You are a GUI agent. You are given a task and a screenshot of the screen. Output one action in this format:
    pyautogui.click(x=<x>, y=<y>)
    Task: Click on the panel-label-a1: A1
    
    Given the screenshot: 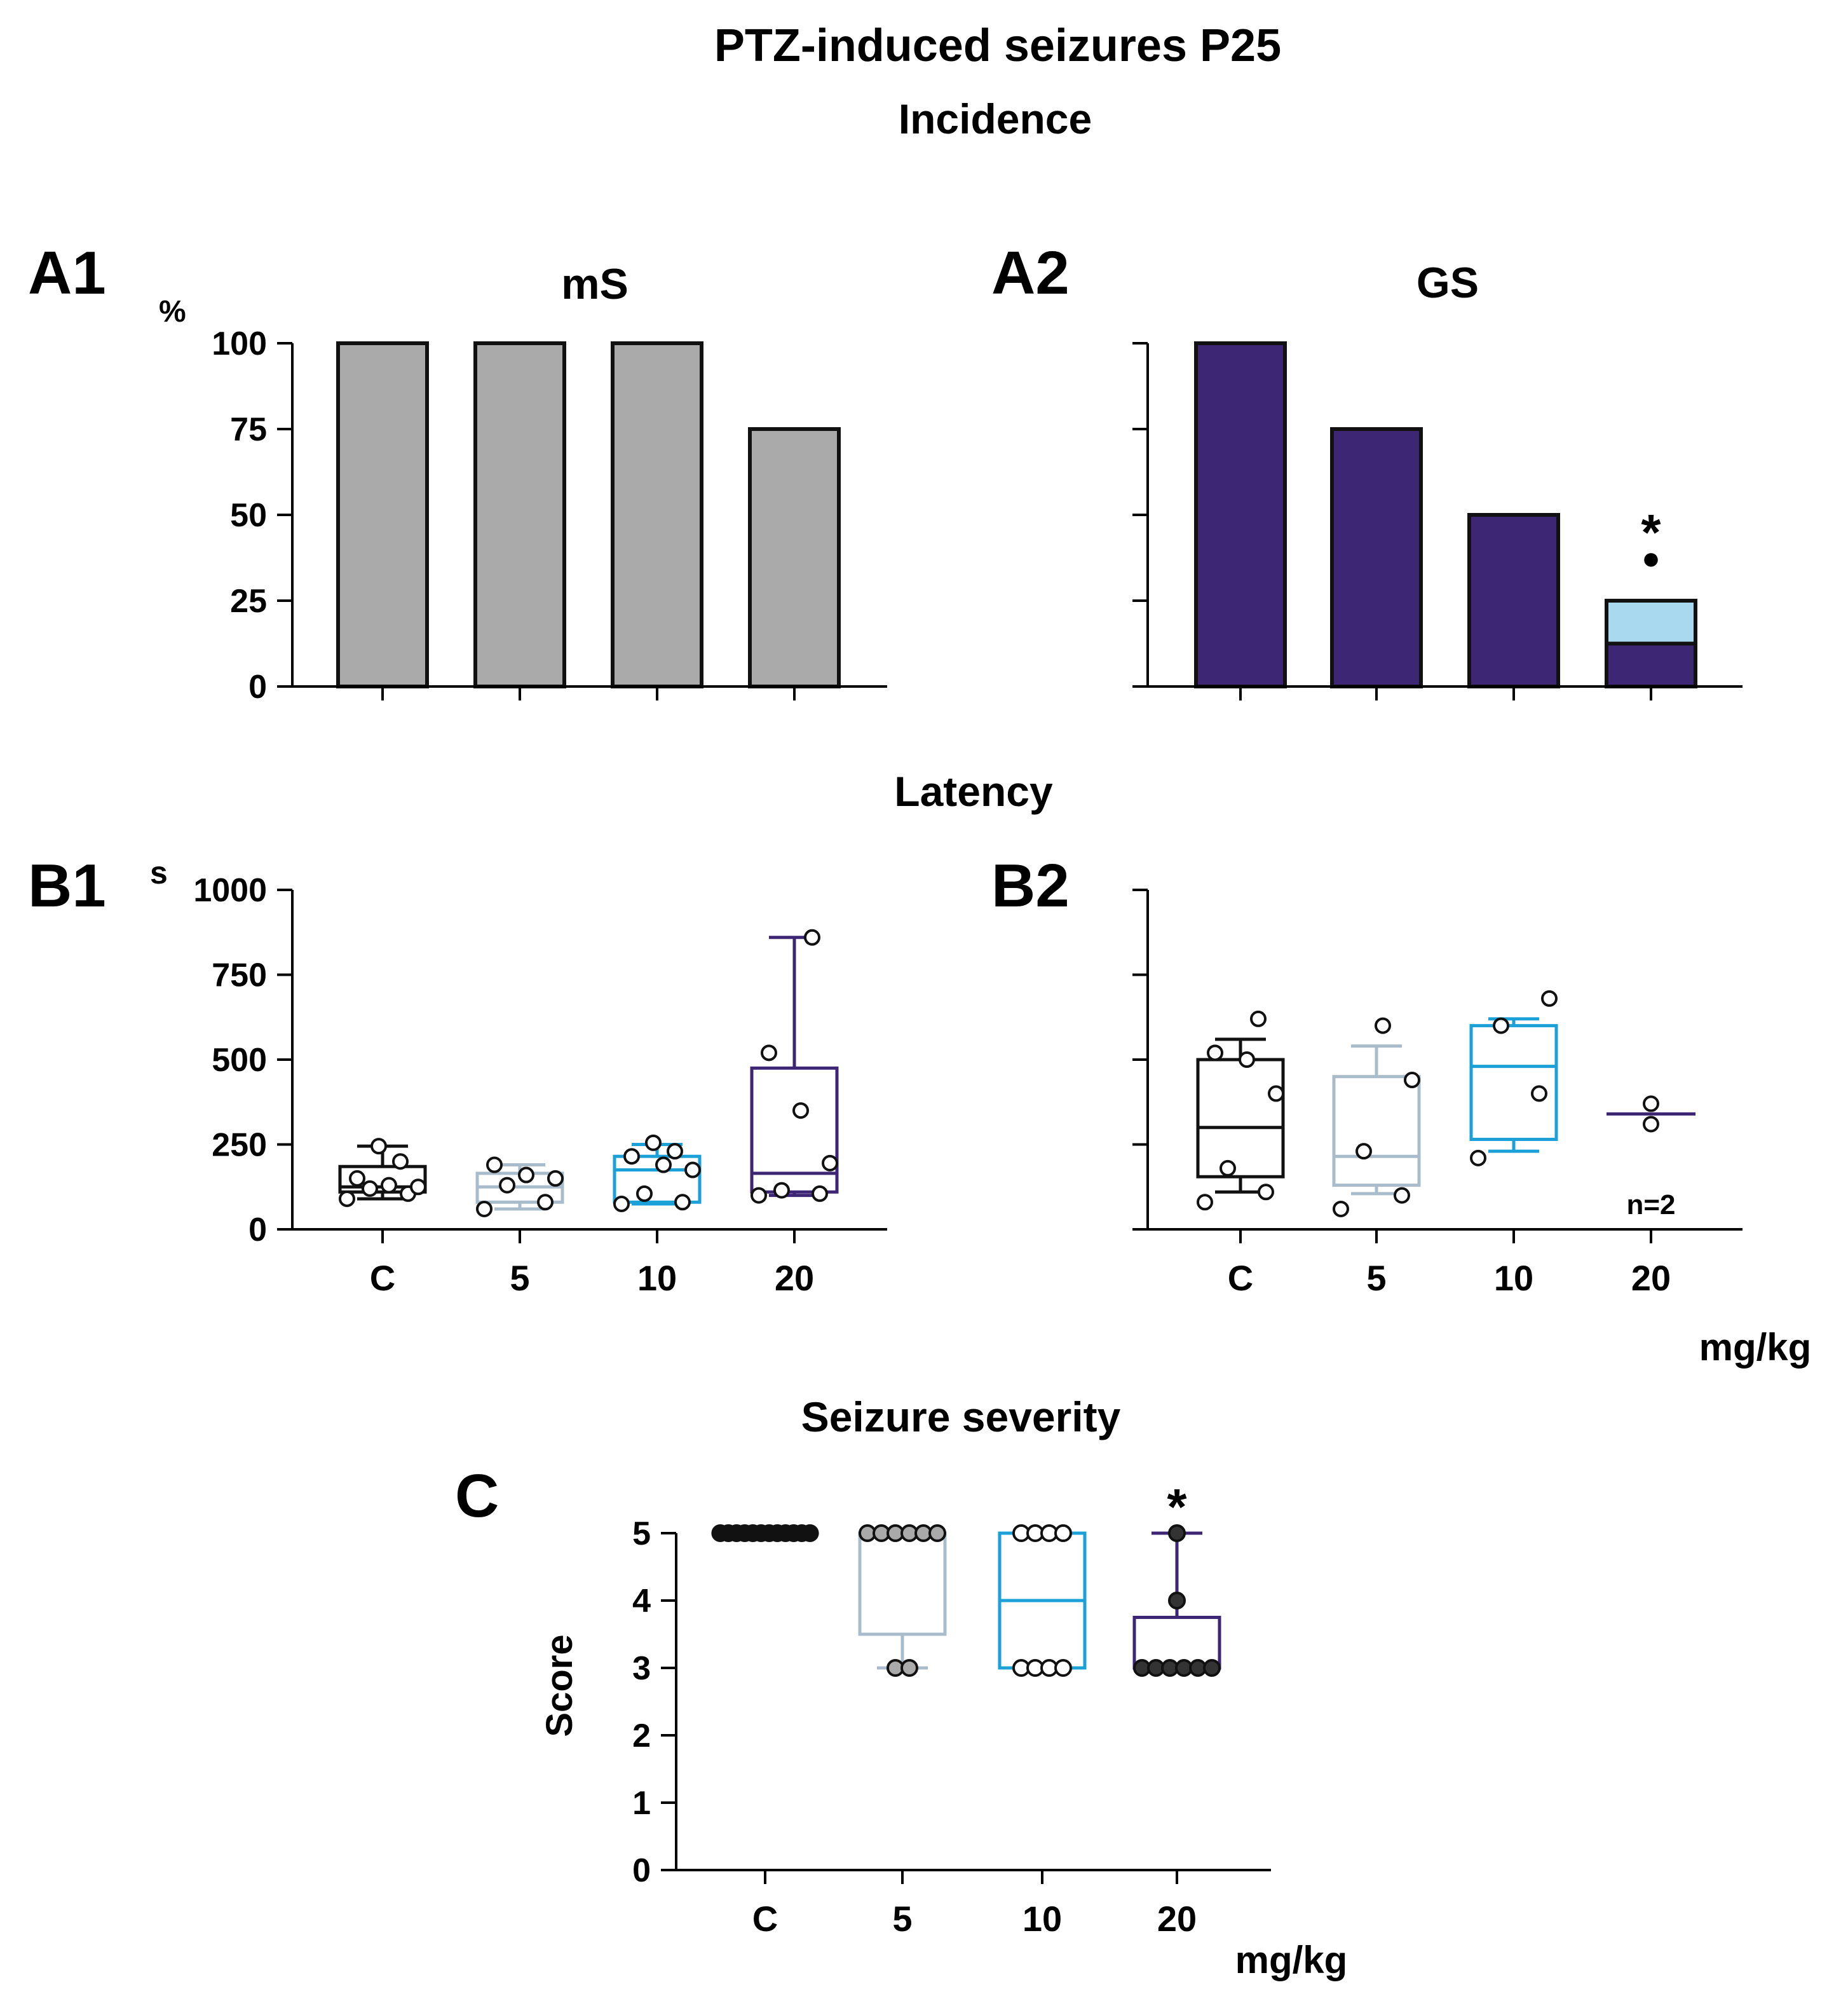 What is the action you would take?
    pyautogui.click(x=67, y=273)
    